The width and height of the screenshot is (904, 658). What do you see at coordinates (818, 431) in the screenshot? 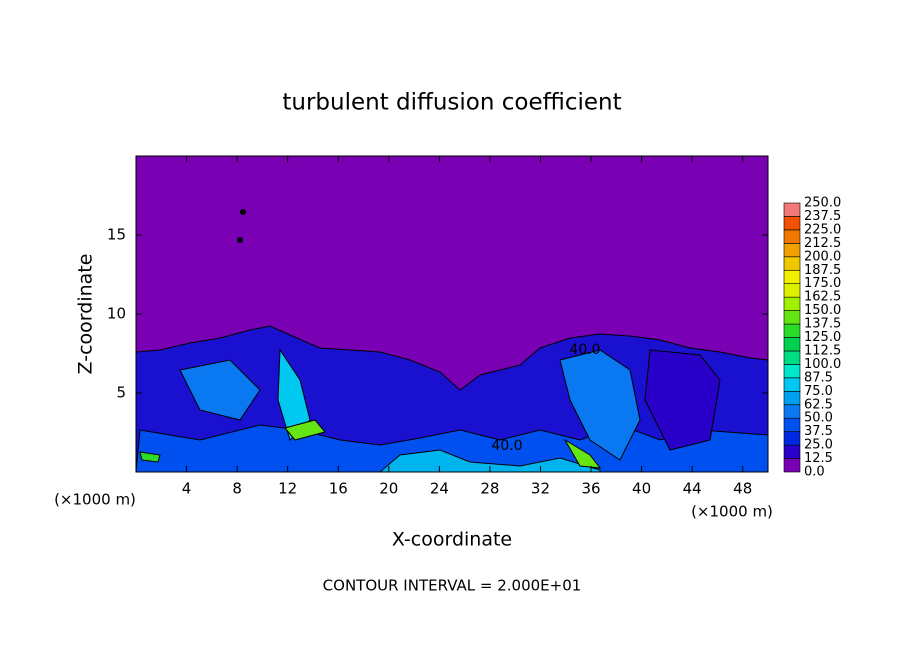
I see `colorbar-label: 37.5` at bounding box center [818, 431].